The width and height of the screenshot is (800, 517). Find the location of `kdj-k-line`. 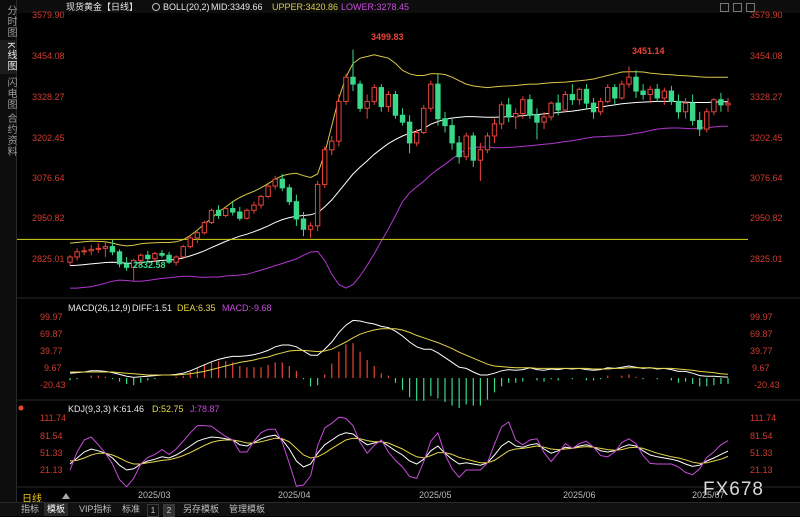

kdj-k-line is located at coordinates (399, 451).